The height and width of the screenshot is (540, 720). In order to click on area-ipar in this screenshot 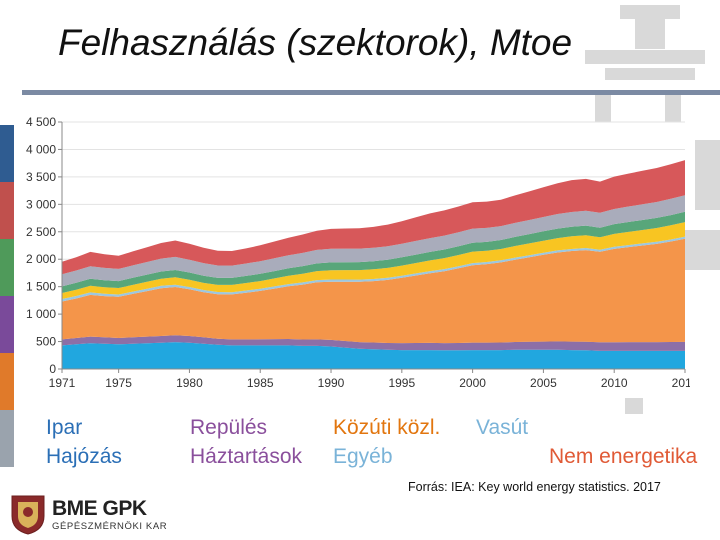, I will do `click(373, 355)`.